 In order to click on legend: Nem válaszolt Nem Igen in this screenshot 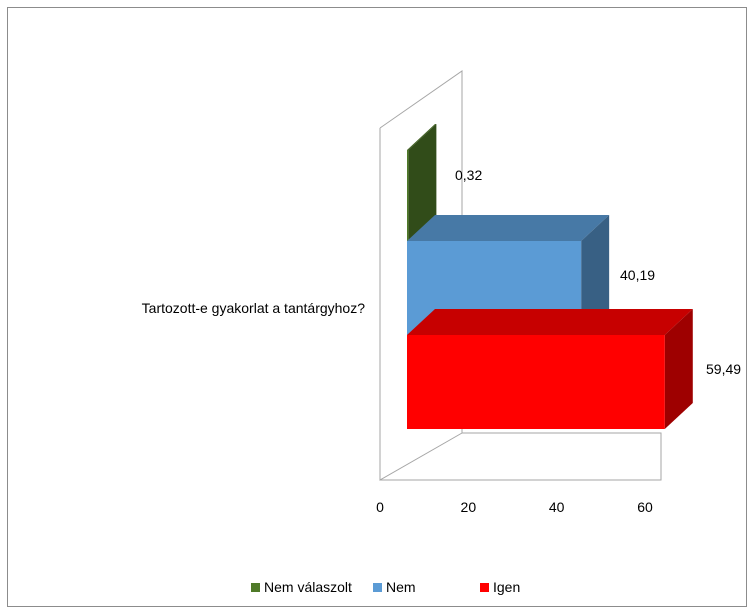, I will do `click(385, 587)`.